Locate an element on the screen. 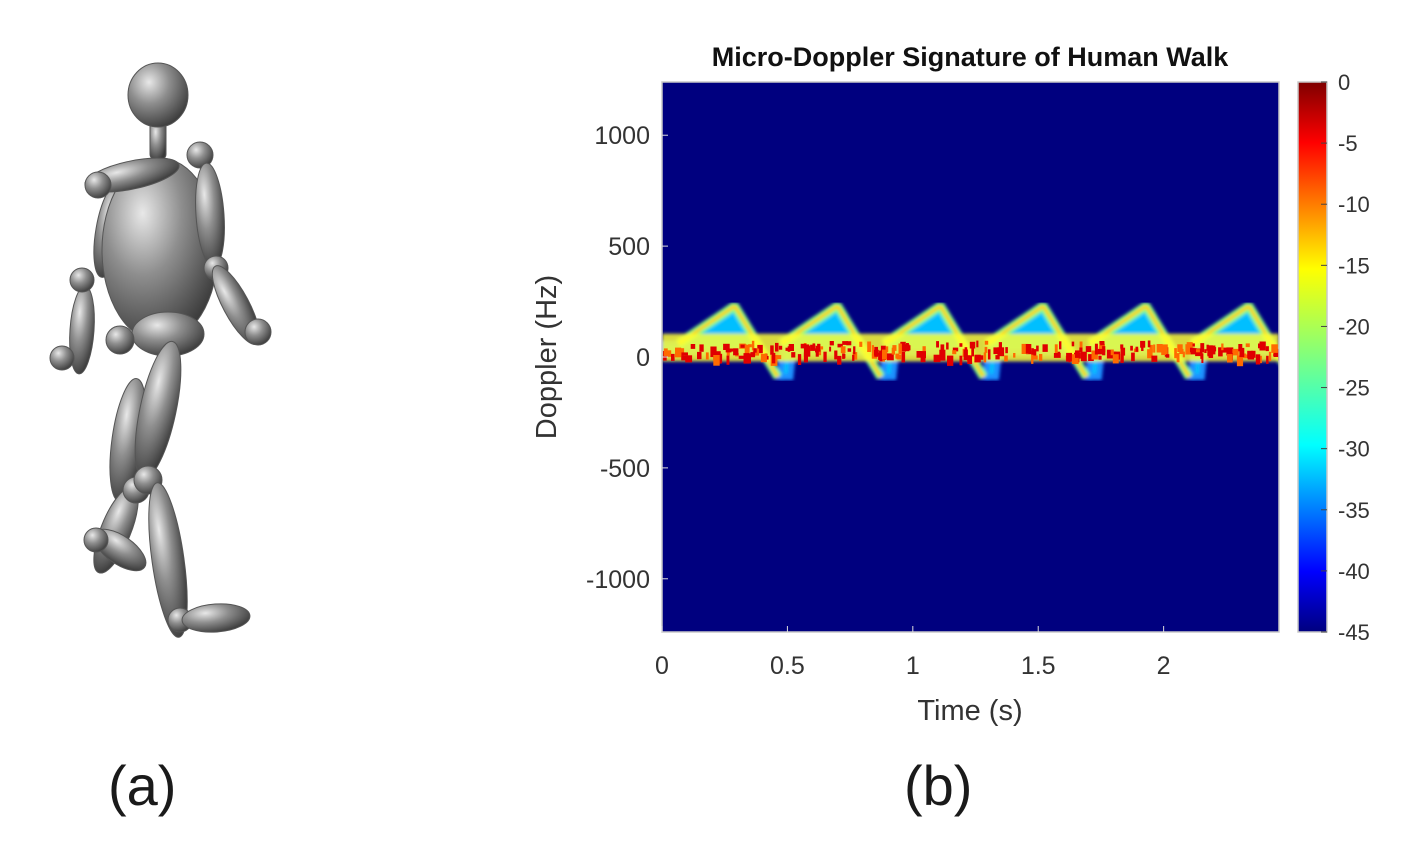  colorbar-tick-label: -5 is located at coordinates (1348, 143).